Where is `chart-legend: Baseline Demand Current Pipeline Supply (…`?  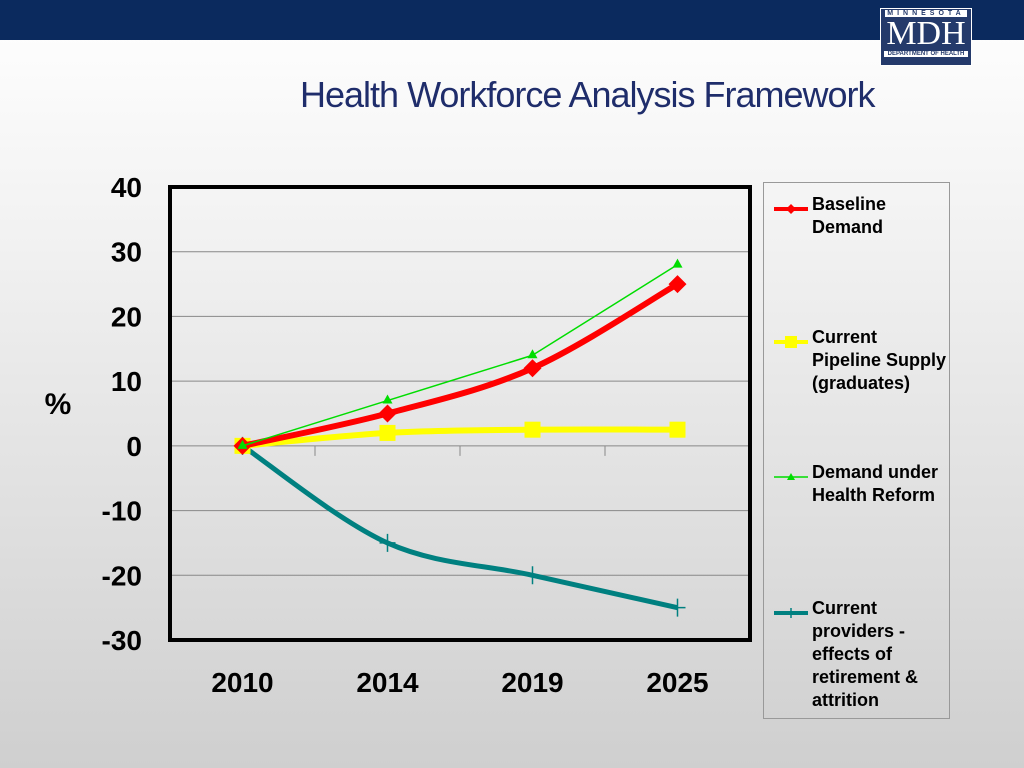 chart-legend: Baseline Demand Current Pipeline Supply (… is located at coordinates (856, 450).